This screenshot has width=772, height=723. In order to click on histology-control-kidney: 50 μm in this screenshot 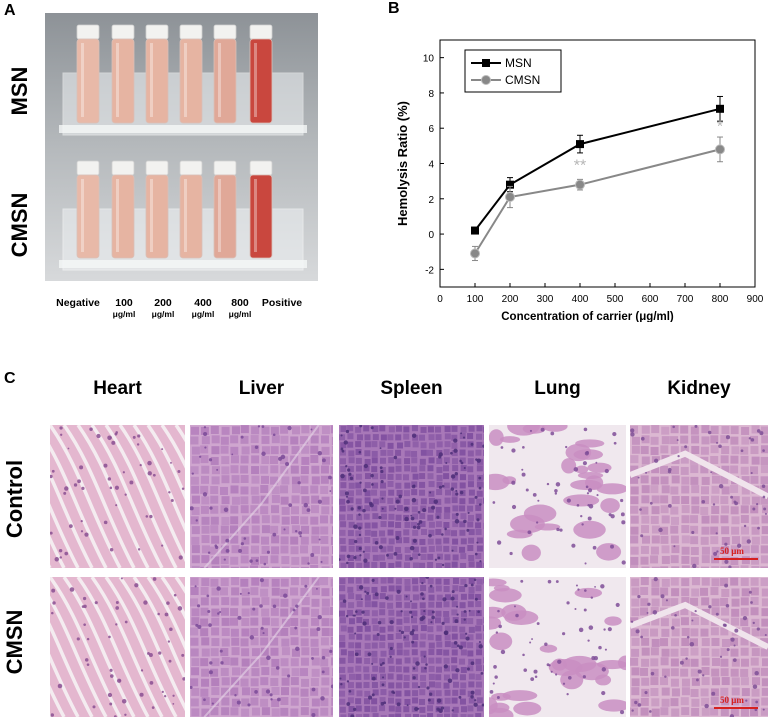, I will do `click(699, 496)`.